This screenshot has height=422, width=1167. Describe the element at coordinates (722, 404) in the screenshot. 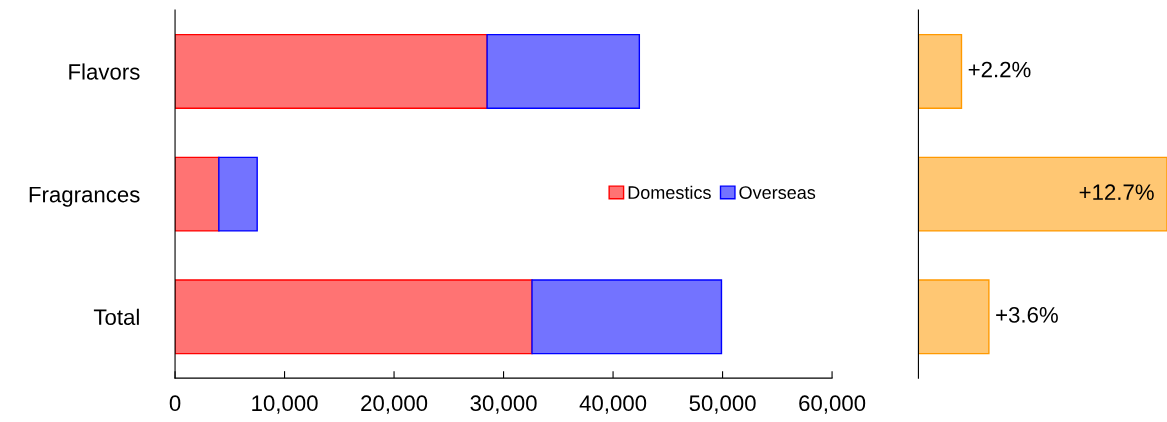

I see `x-tick-label: 50,000` at that location.